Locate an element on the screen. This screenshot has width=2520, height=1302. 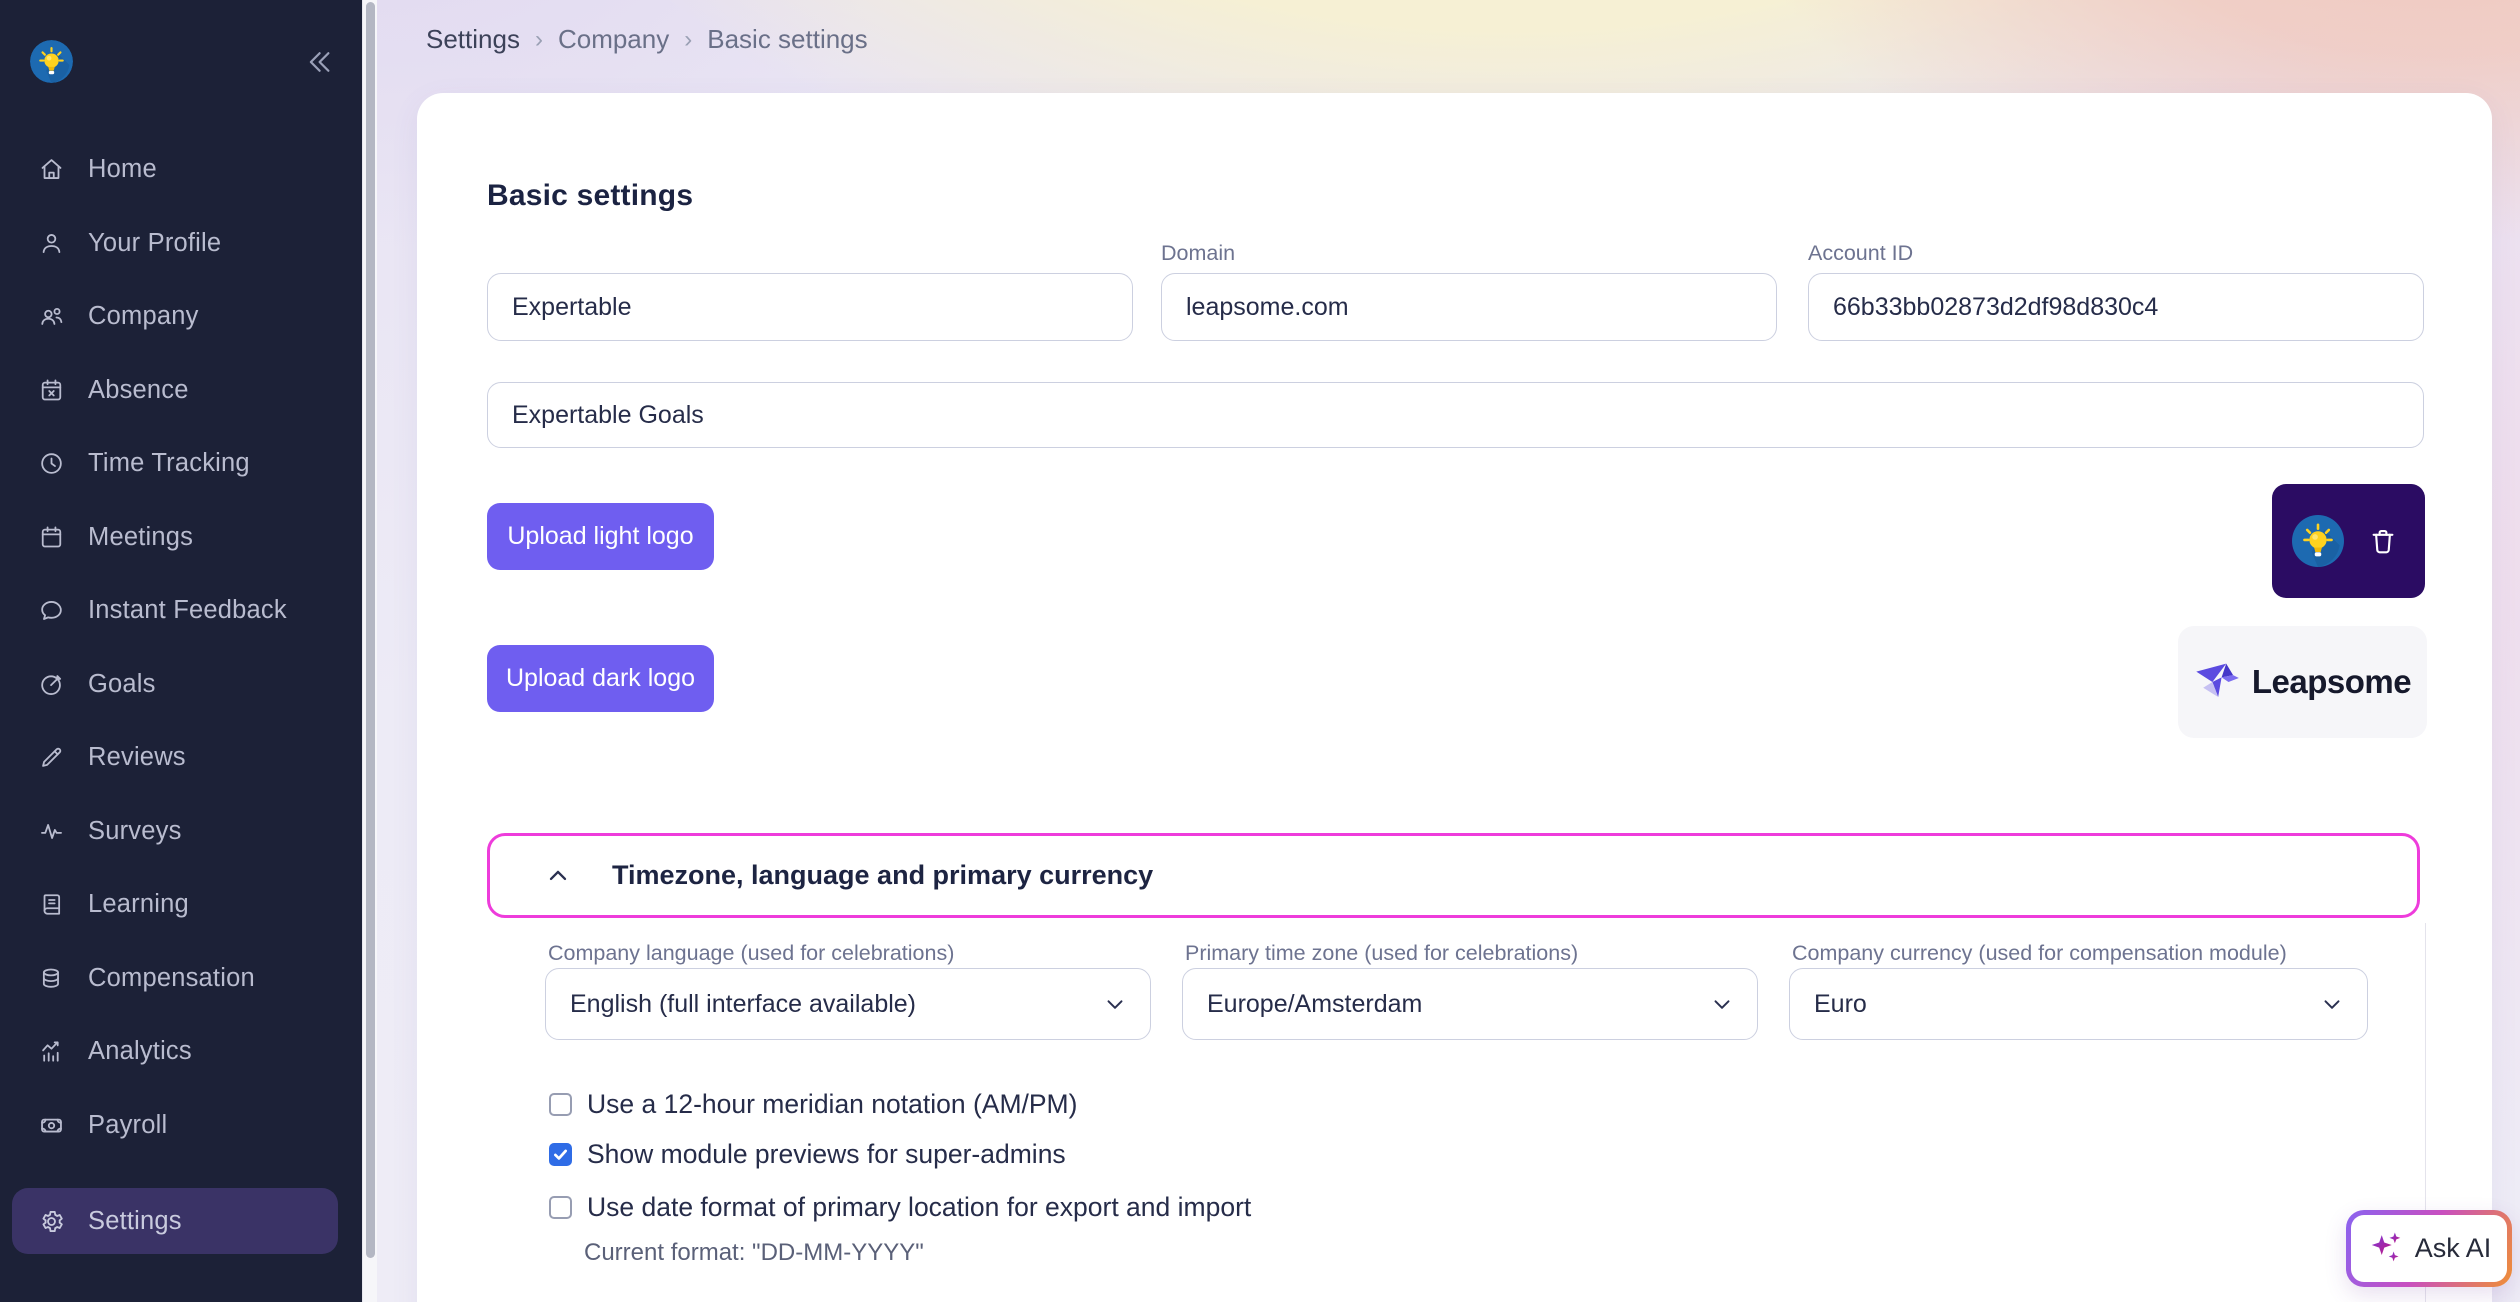
sidebar-item-label: Payroll is located at coordinates (128, 1124).